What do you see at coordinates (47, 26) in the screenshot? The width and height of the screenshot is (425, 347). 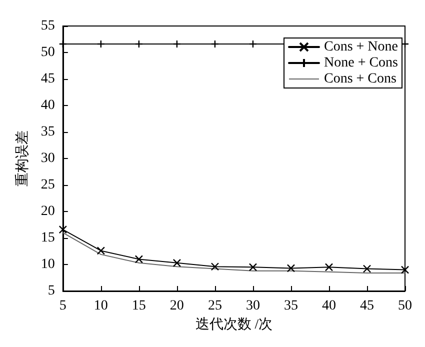 I see `y-tick-label: 55` at bounding box center [47, 26].